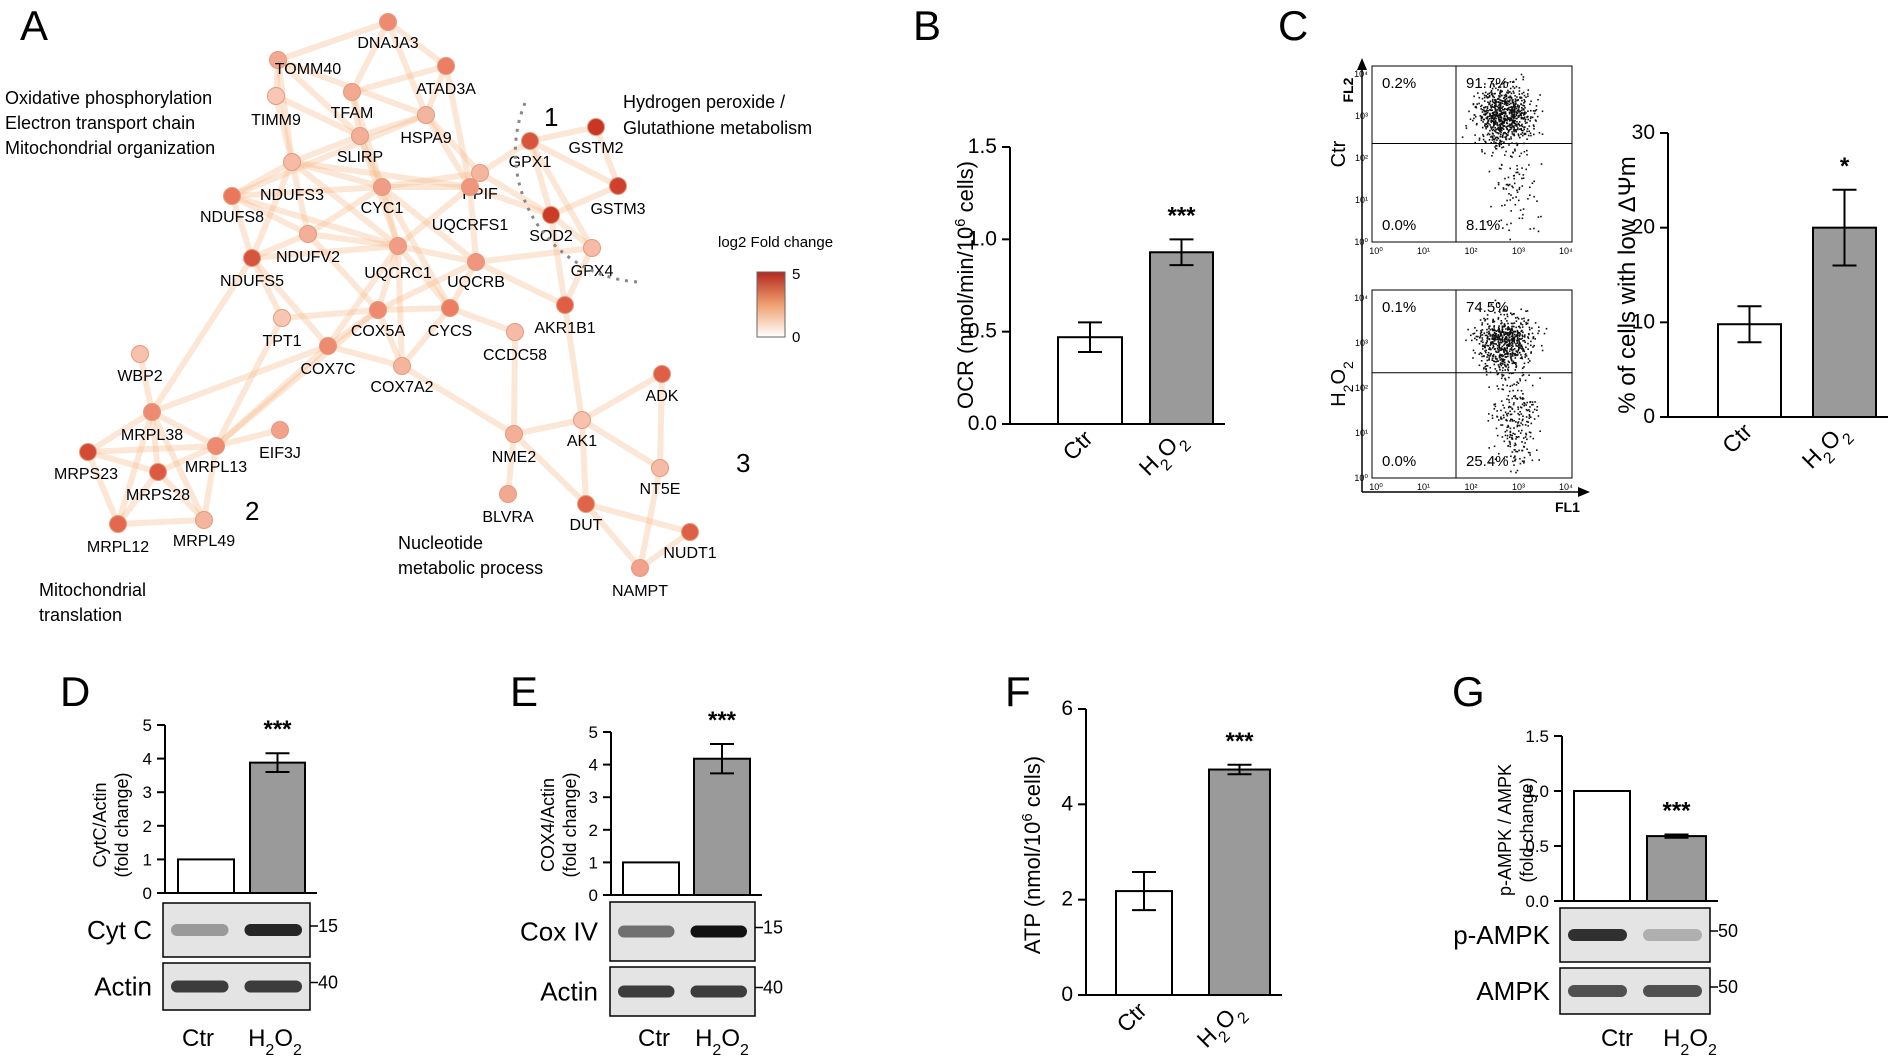 The image size is (1899, 1061). I want to click on blot-g-band, so click(1597, 935).